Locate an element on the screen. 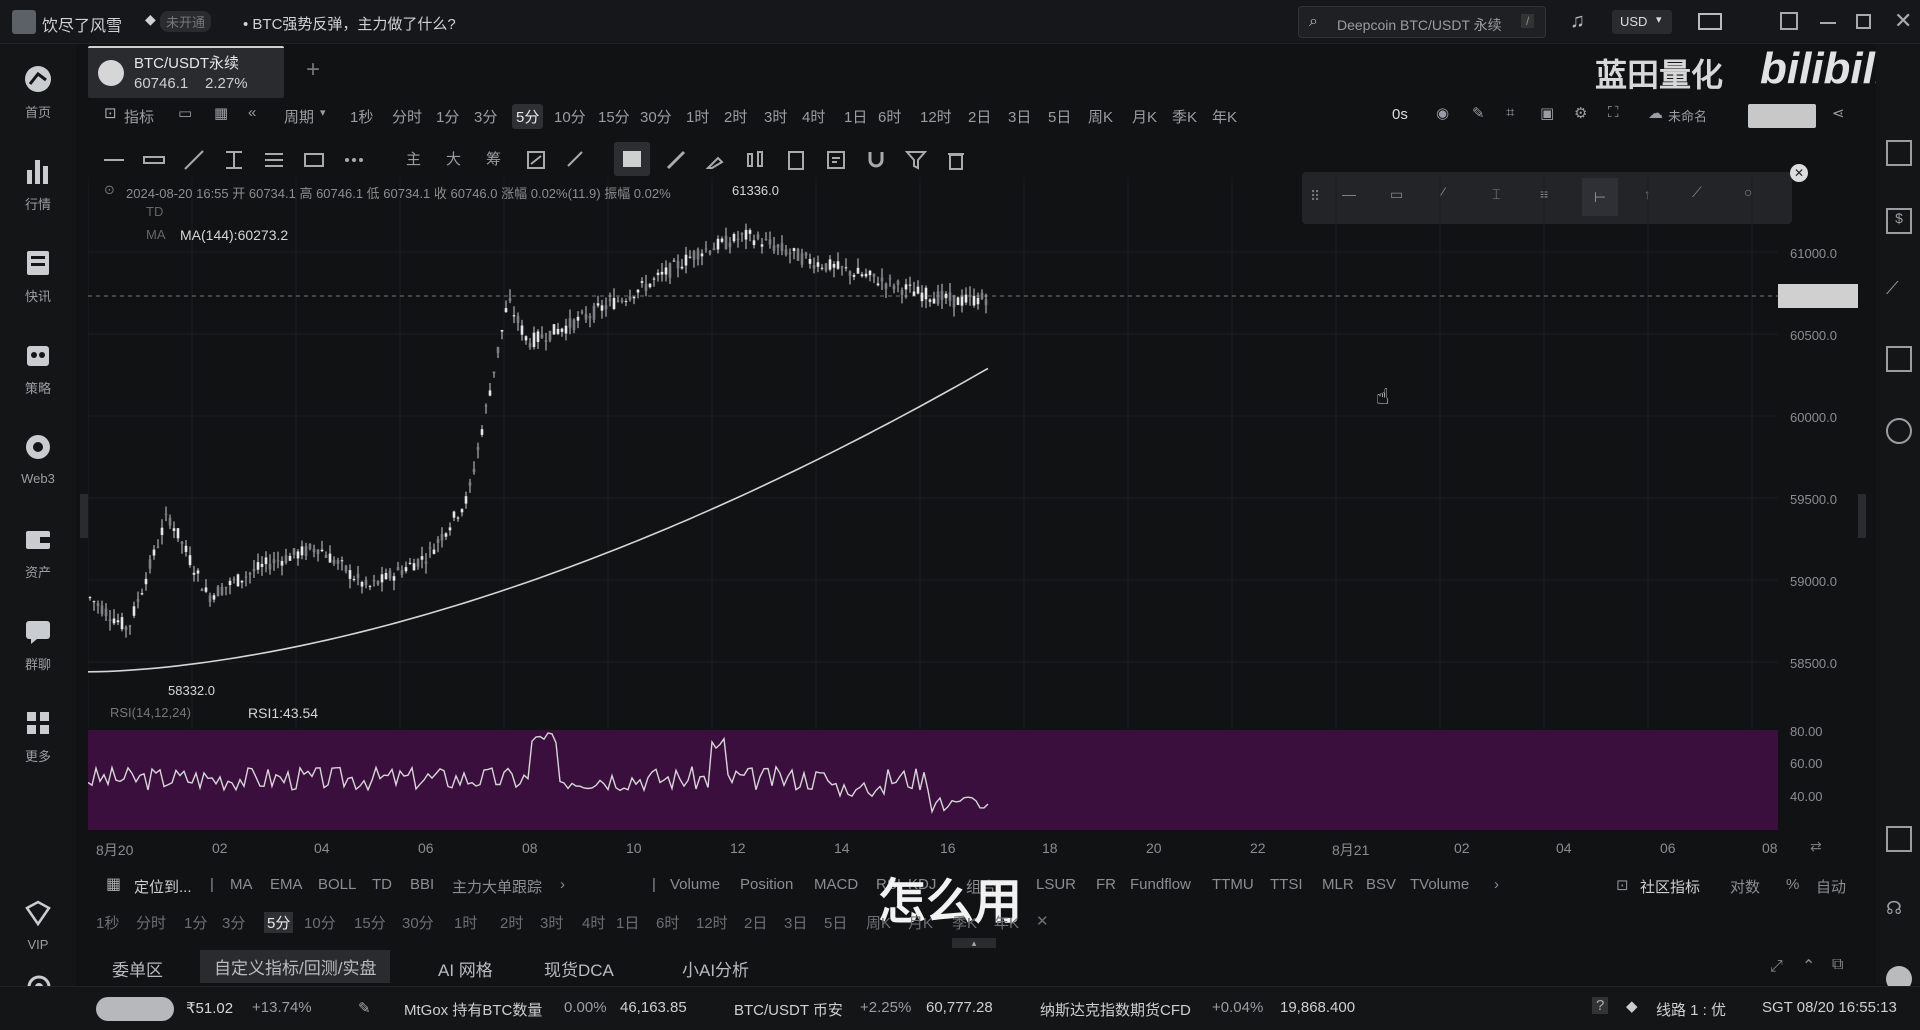  ticker-item-name: BTC/USDT 币安 is located at coordinates (788, 1010).